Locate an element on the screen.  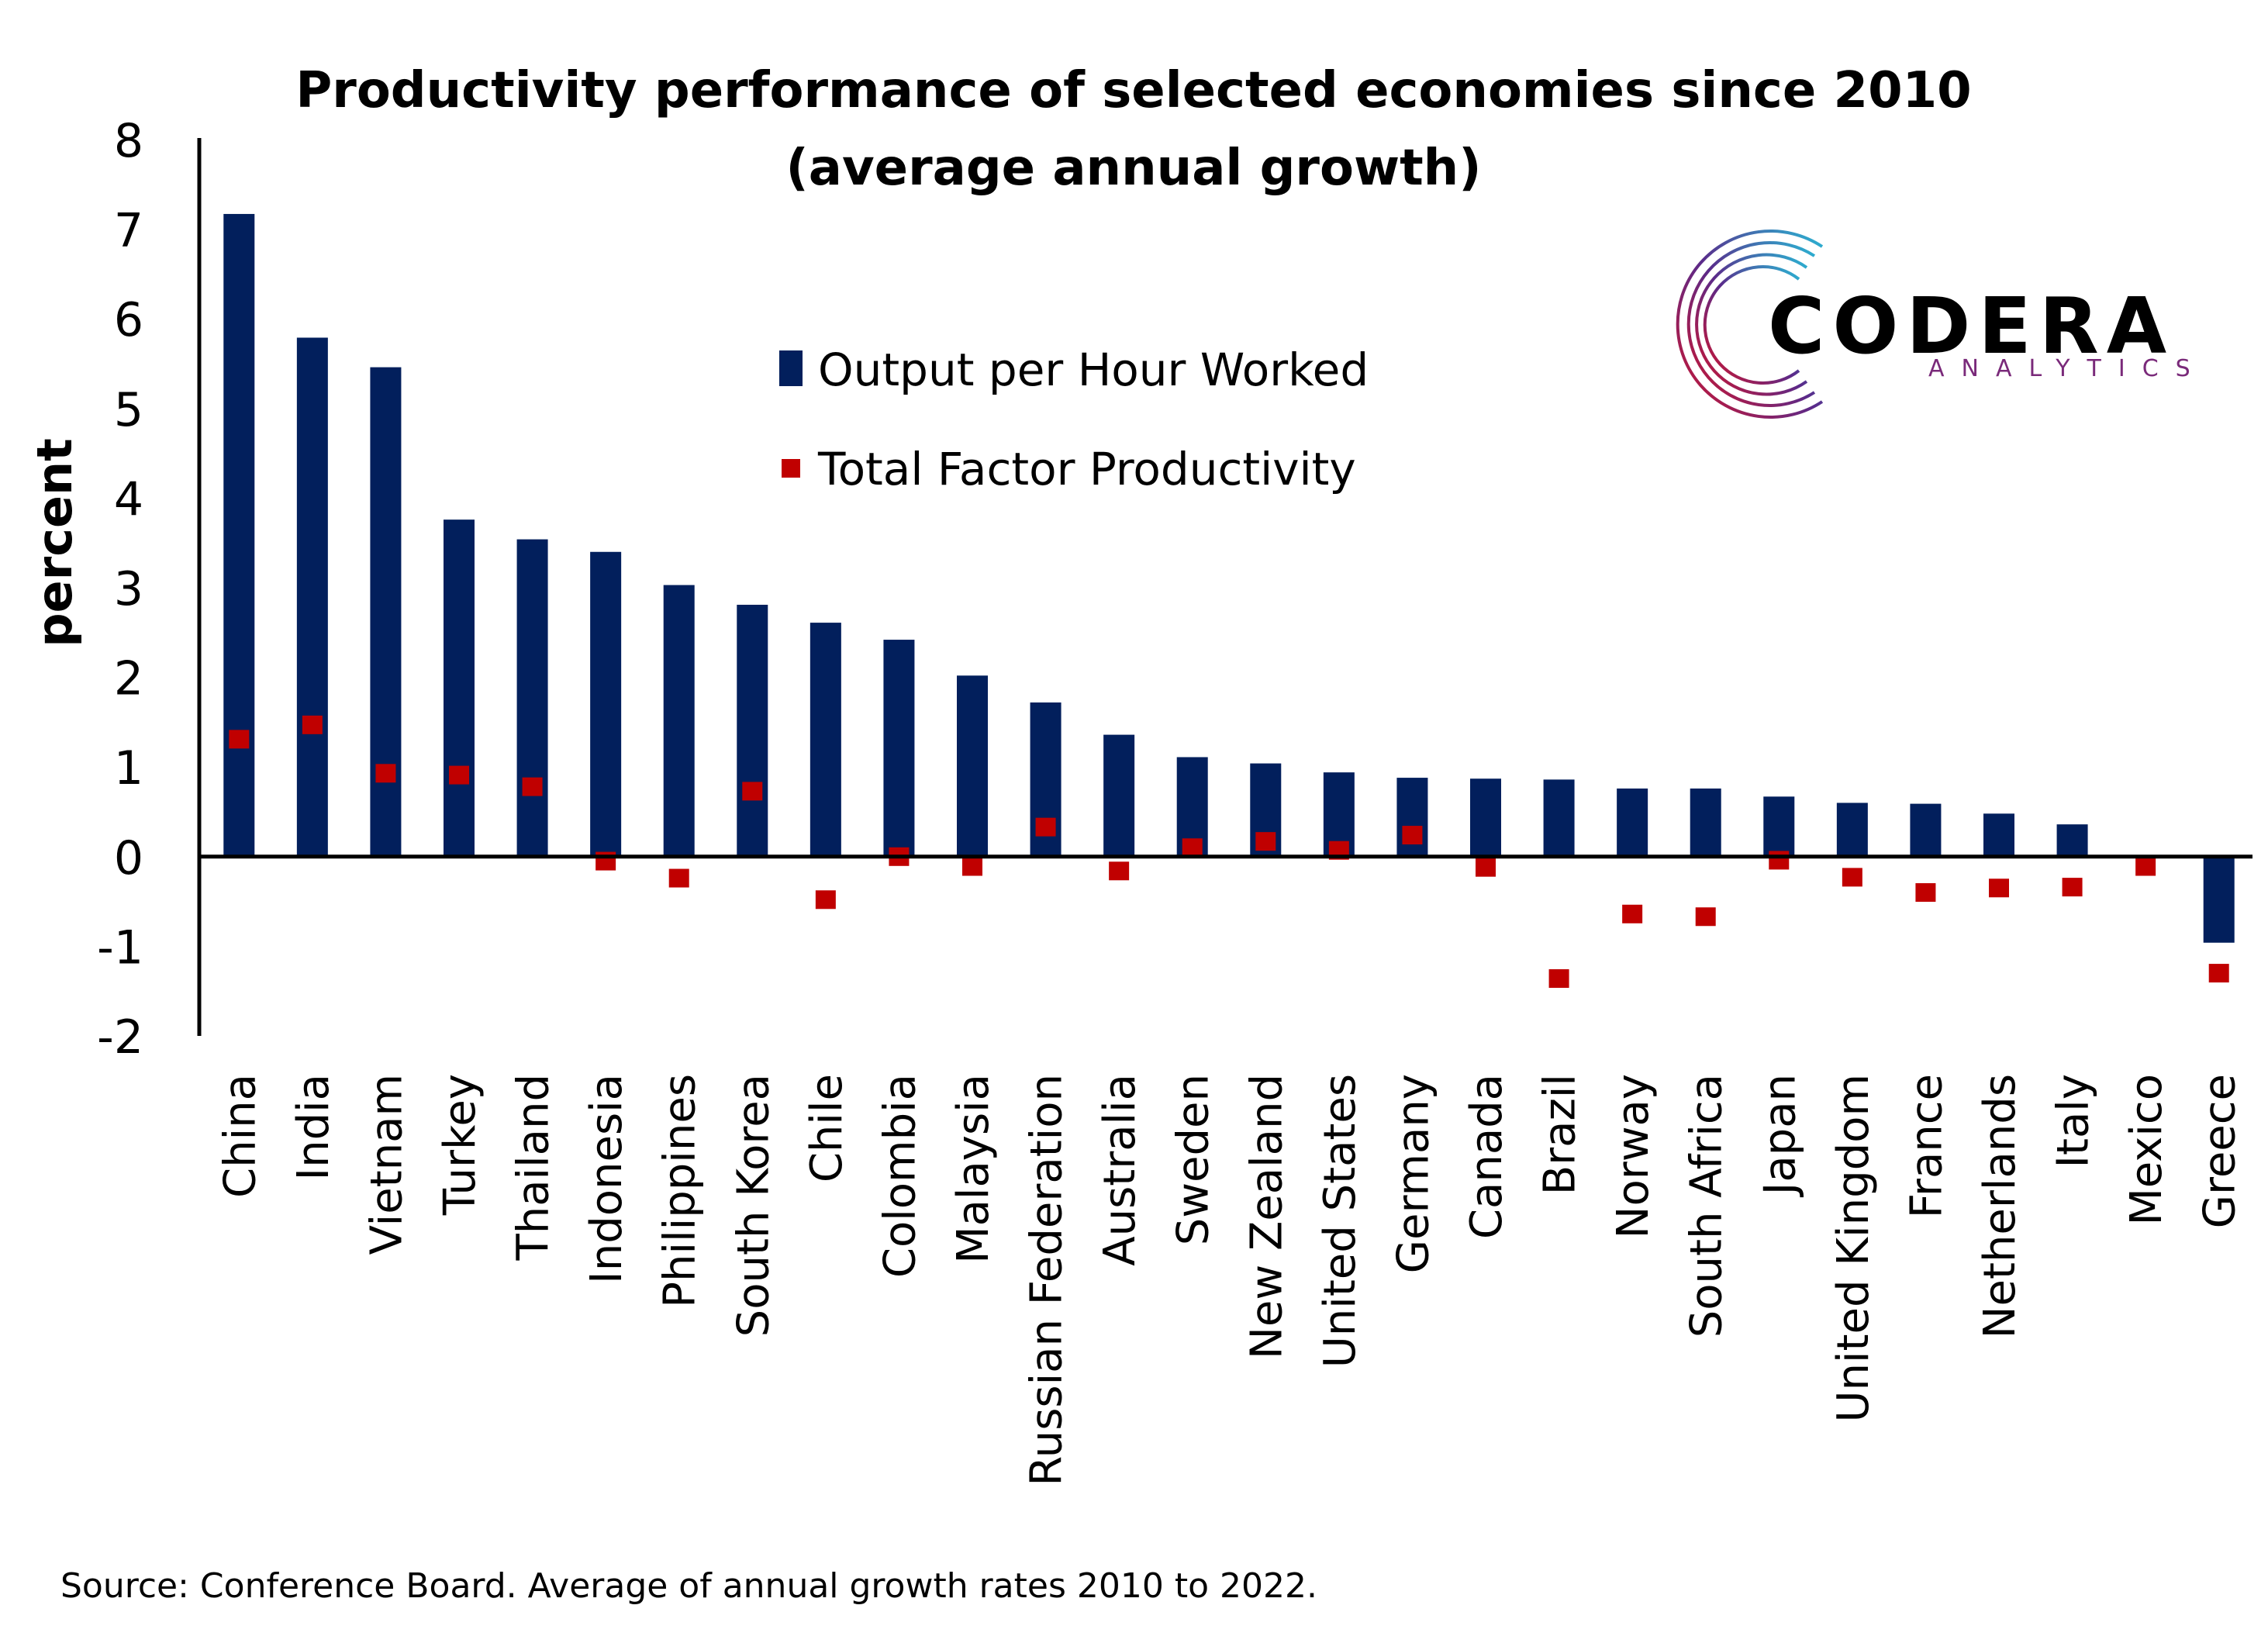
logo-circuit-icon is located at coordinates (1750, 325).